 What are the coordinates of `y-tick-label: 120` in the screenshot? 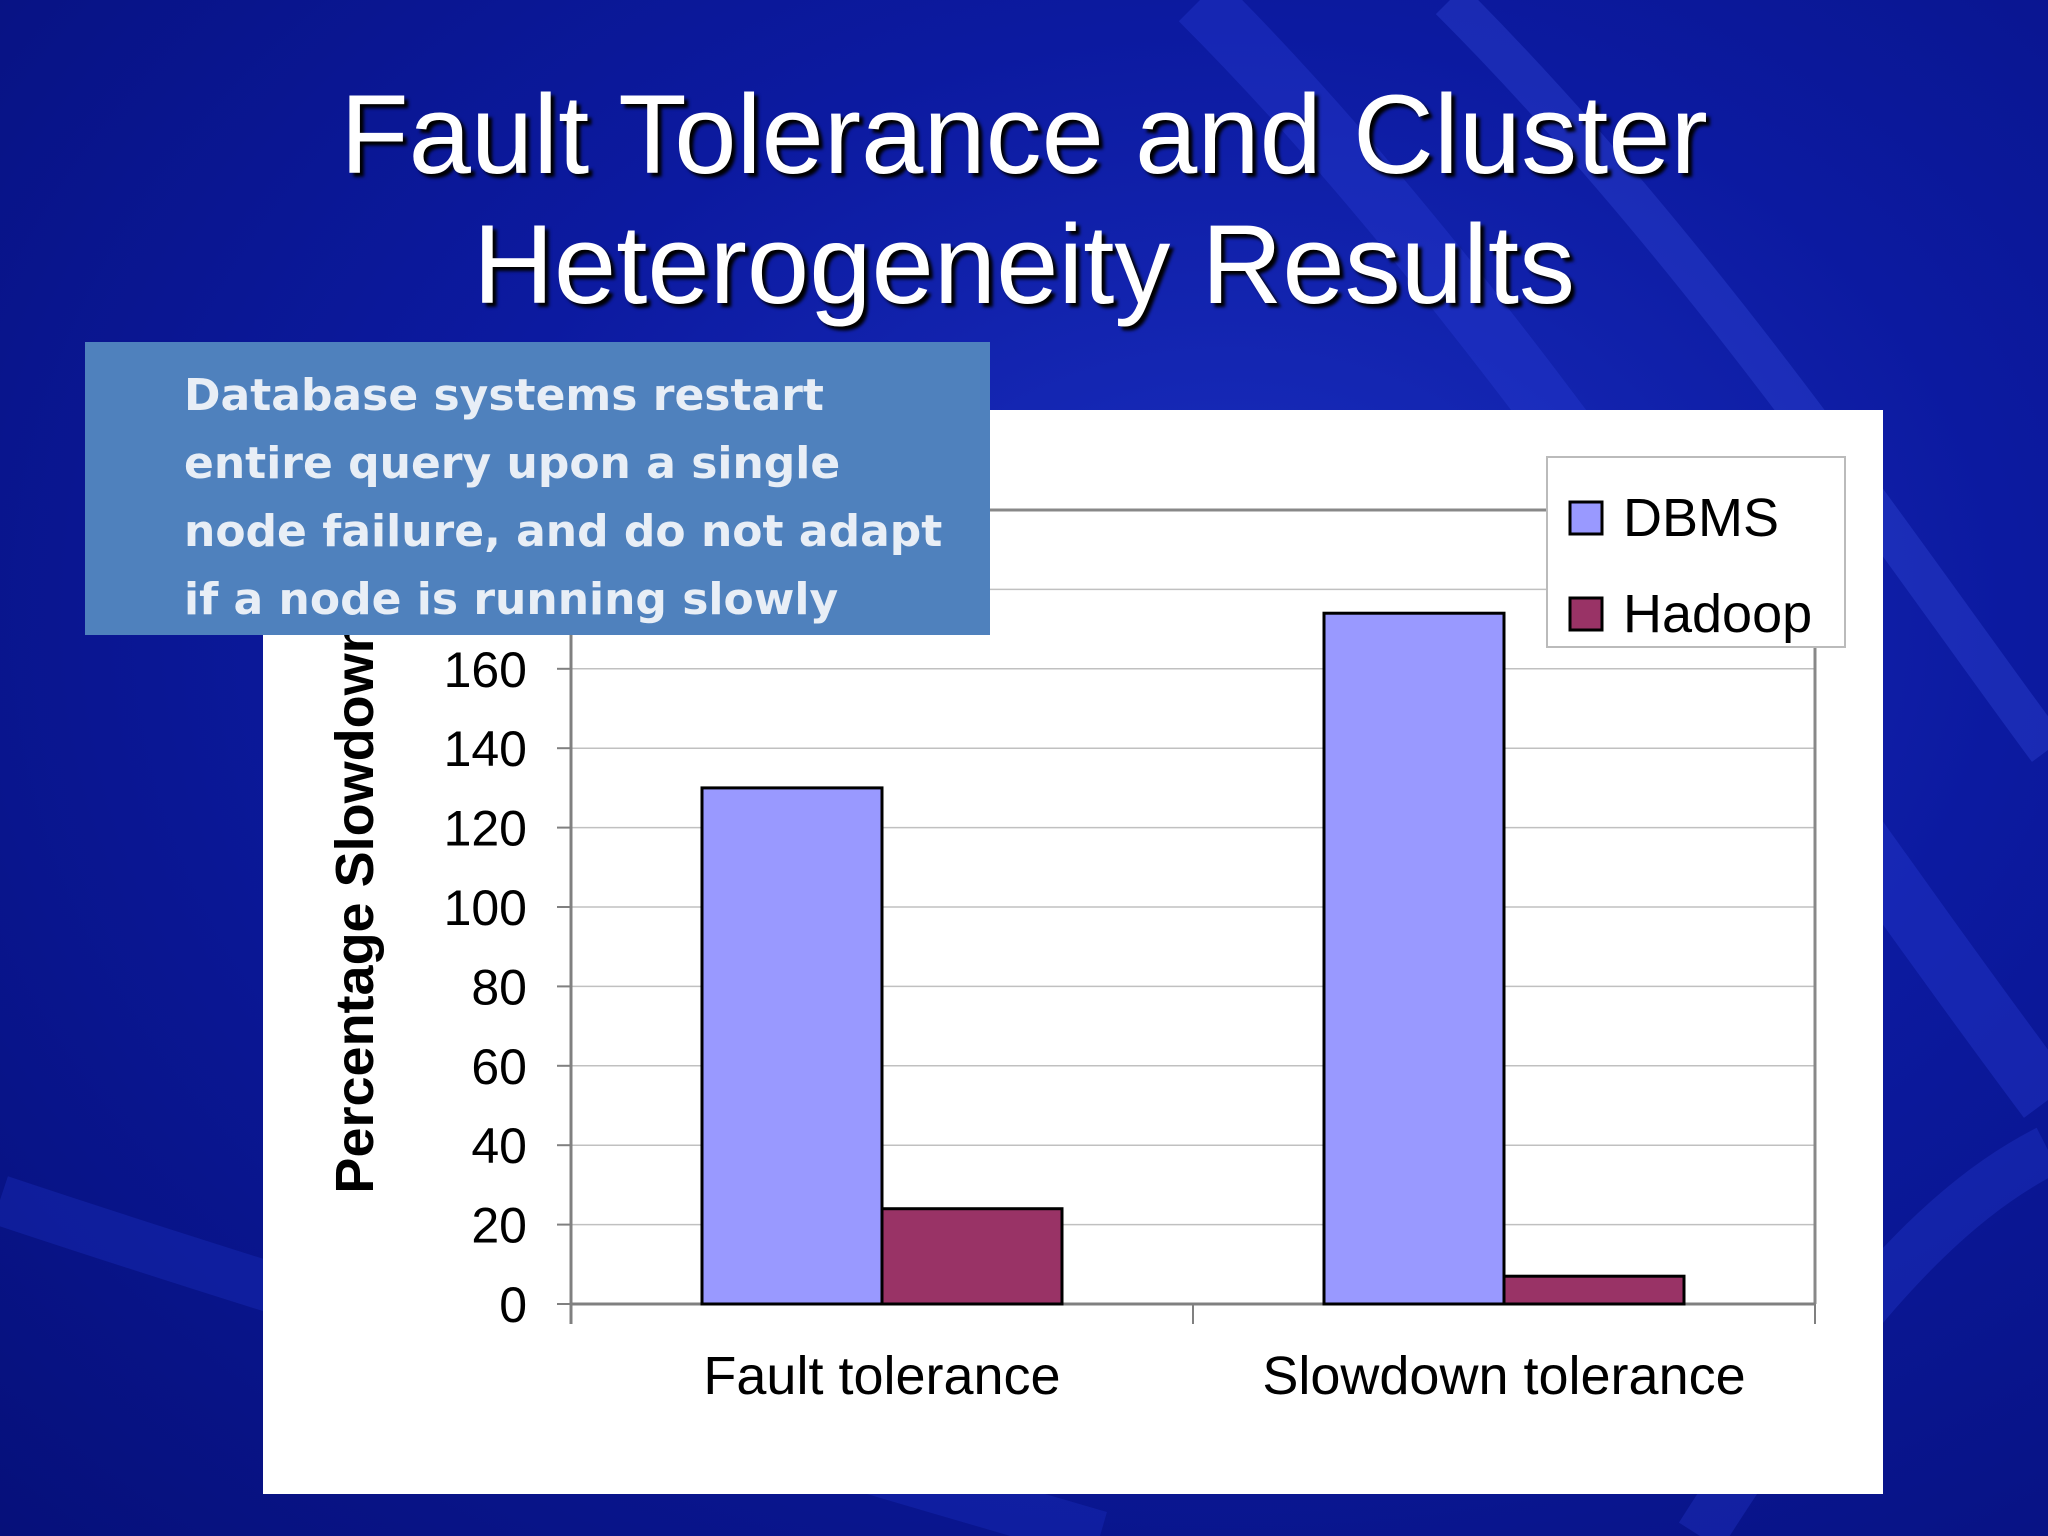 It's located at (485, 829).